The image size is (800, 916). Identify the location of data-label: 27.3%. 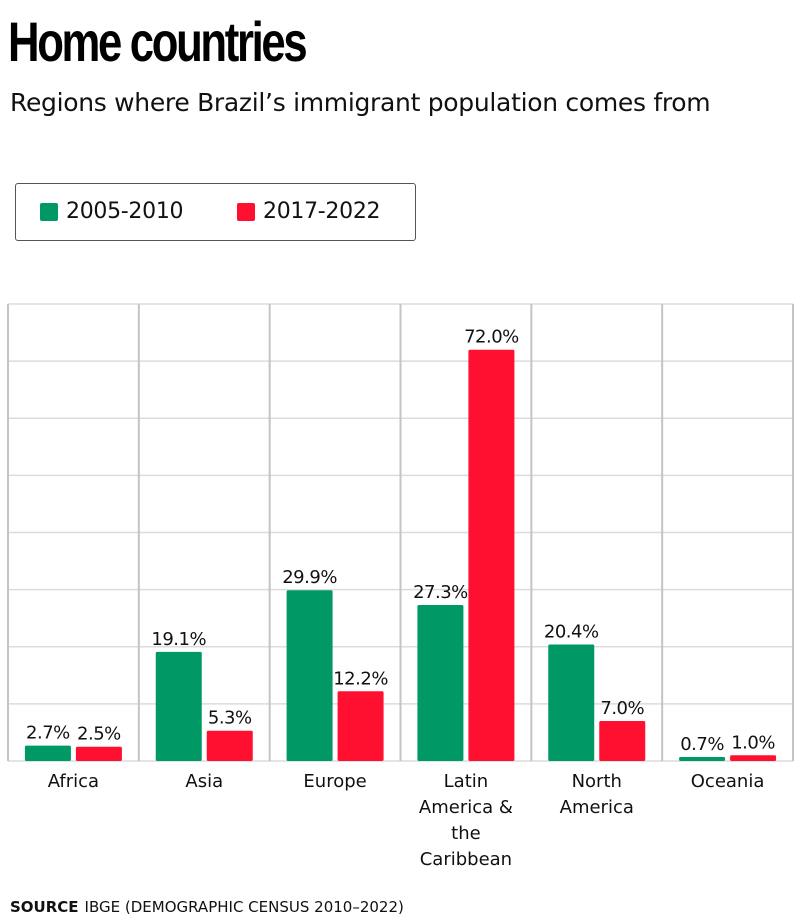
(440, 592).